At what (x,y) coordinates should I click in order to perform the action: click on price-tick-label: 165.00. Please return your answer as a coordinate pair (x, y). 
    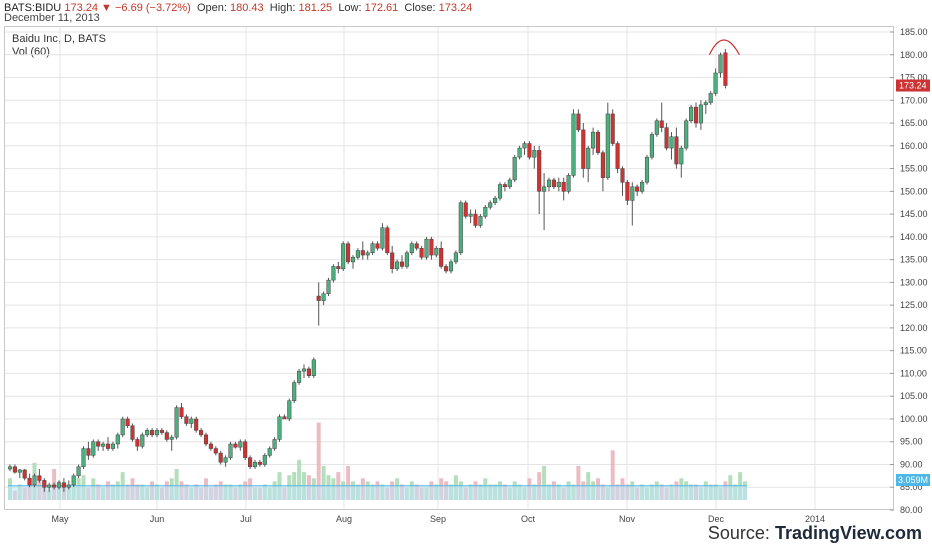
    Looking at the image, I should click on (914, 123).